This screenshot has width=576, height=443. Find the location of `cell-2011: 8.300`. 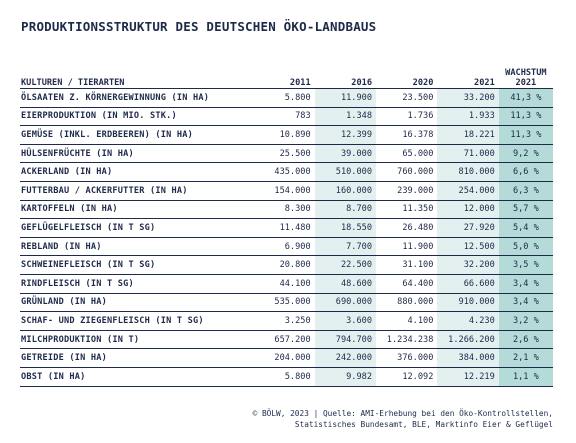

cell-2011: 8.300 is located at coordinates (284, 210).